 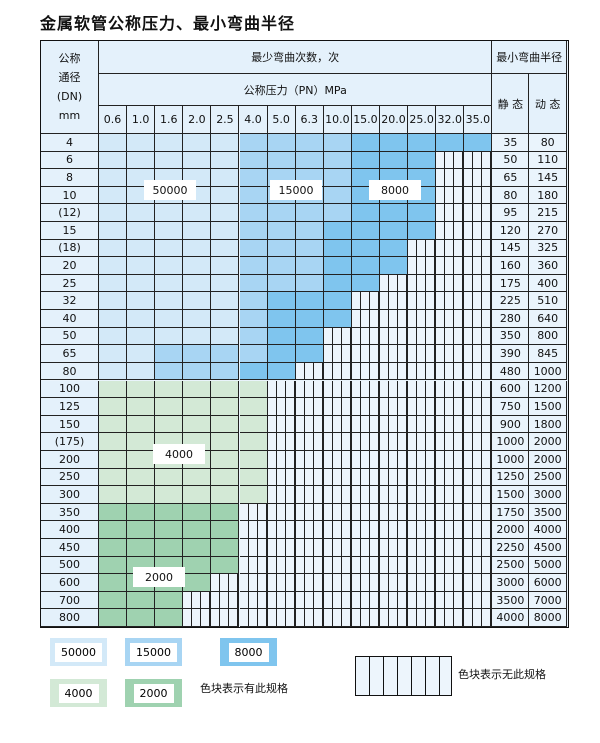 I want to click on dn-cell: 400, so click(x=70, y=530).